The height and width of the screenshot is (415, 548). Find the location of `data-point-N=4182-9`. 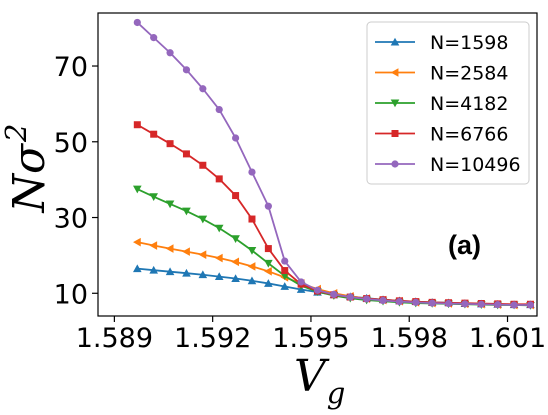

data-point-N=4182-9 is located at coordinates (285, 276).